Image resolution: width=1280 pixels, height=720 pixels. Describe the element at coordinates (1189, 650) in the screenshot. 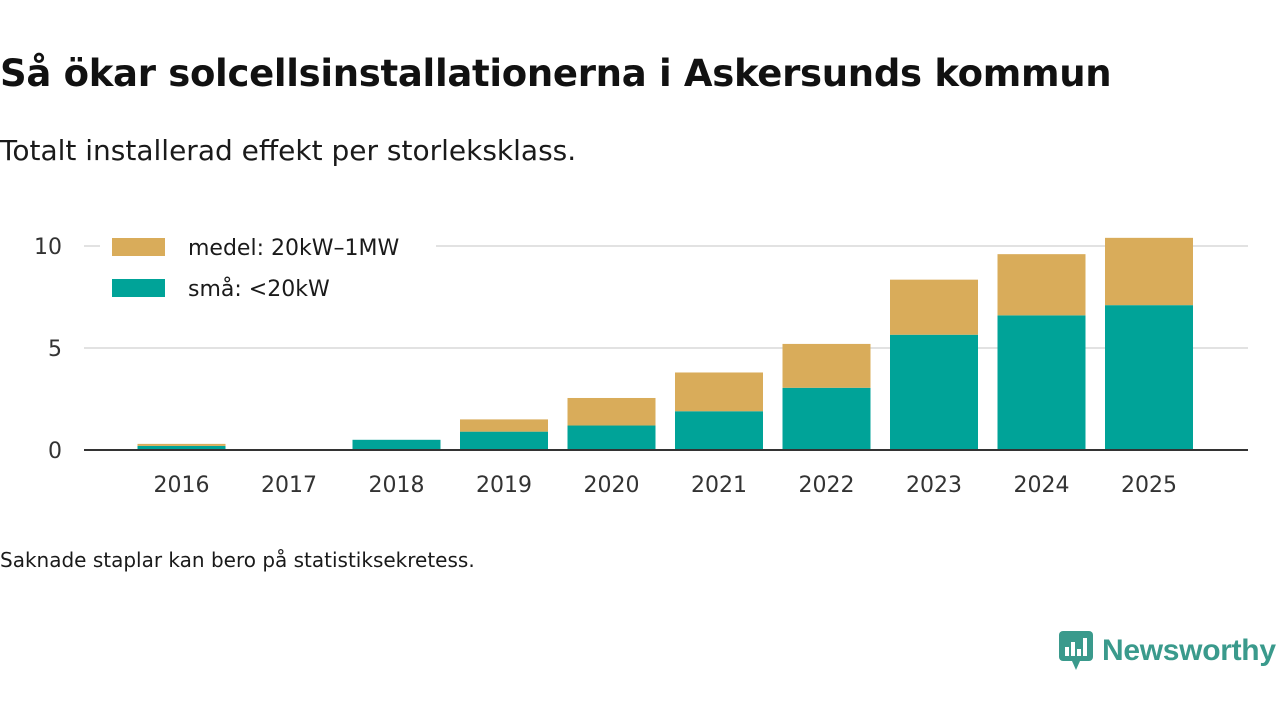

I see `newsworthy-logo-text: Newsworthy` at that location.